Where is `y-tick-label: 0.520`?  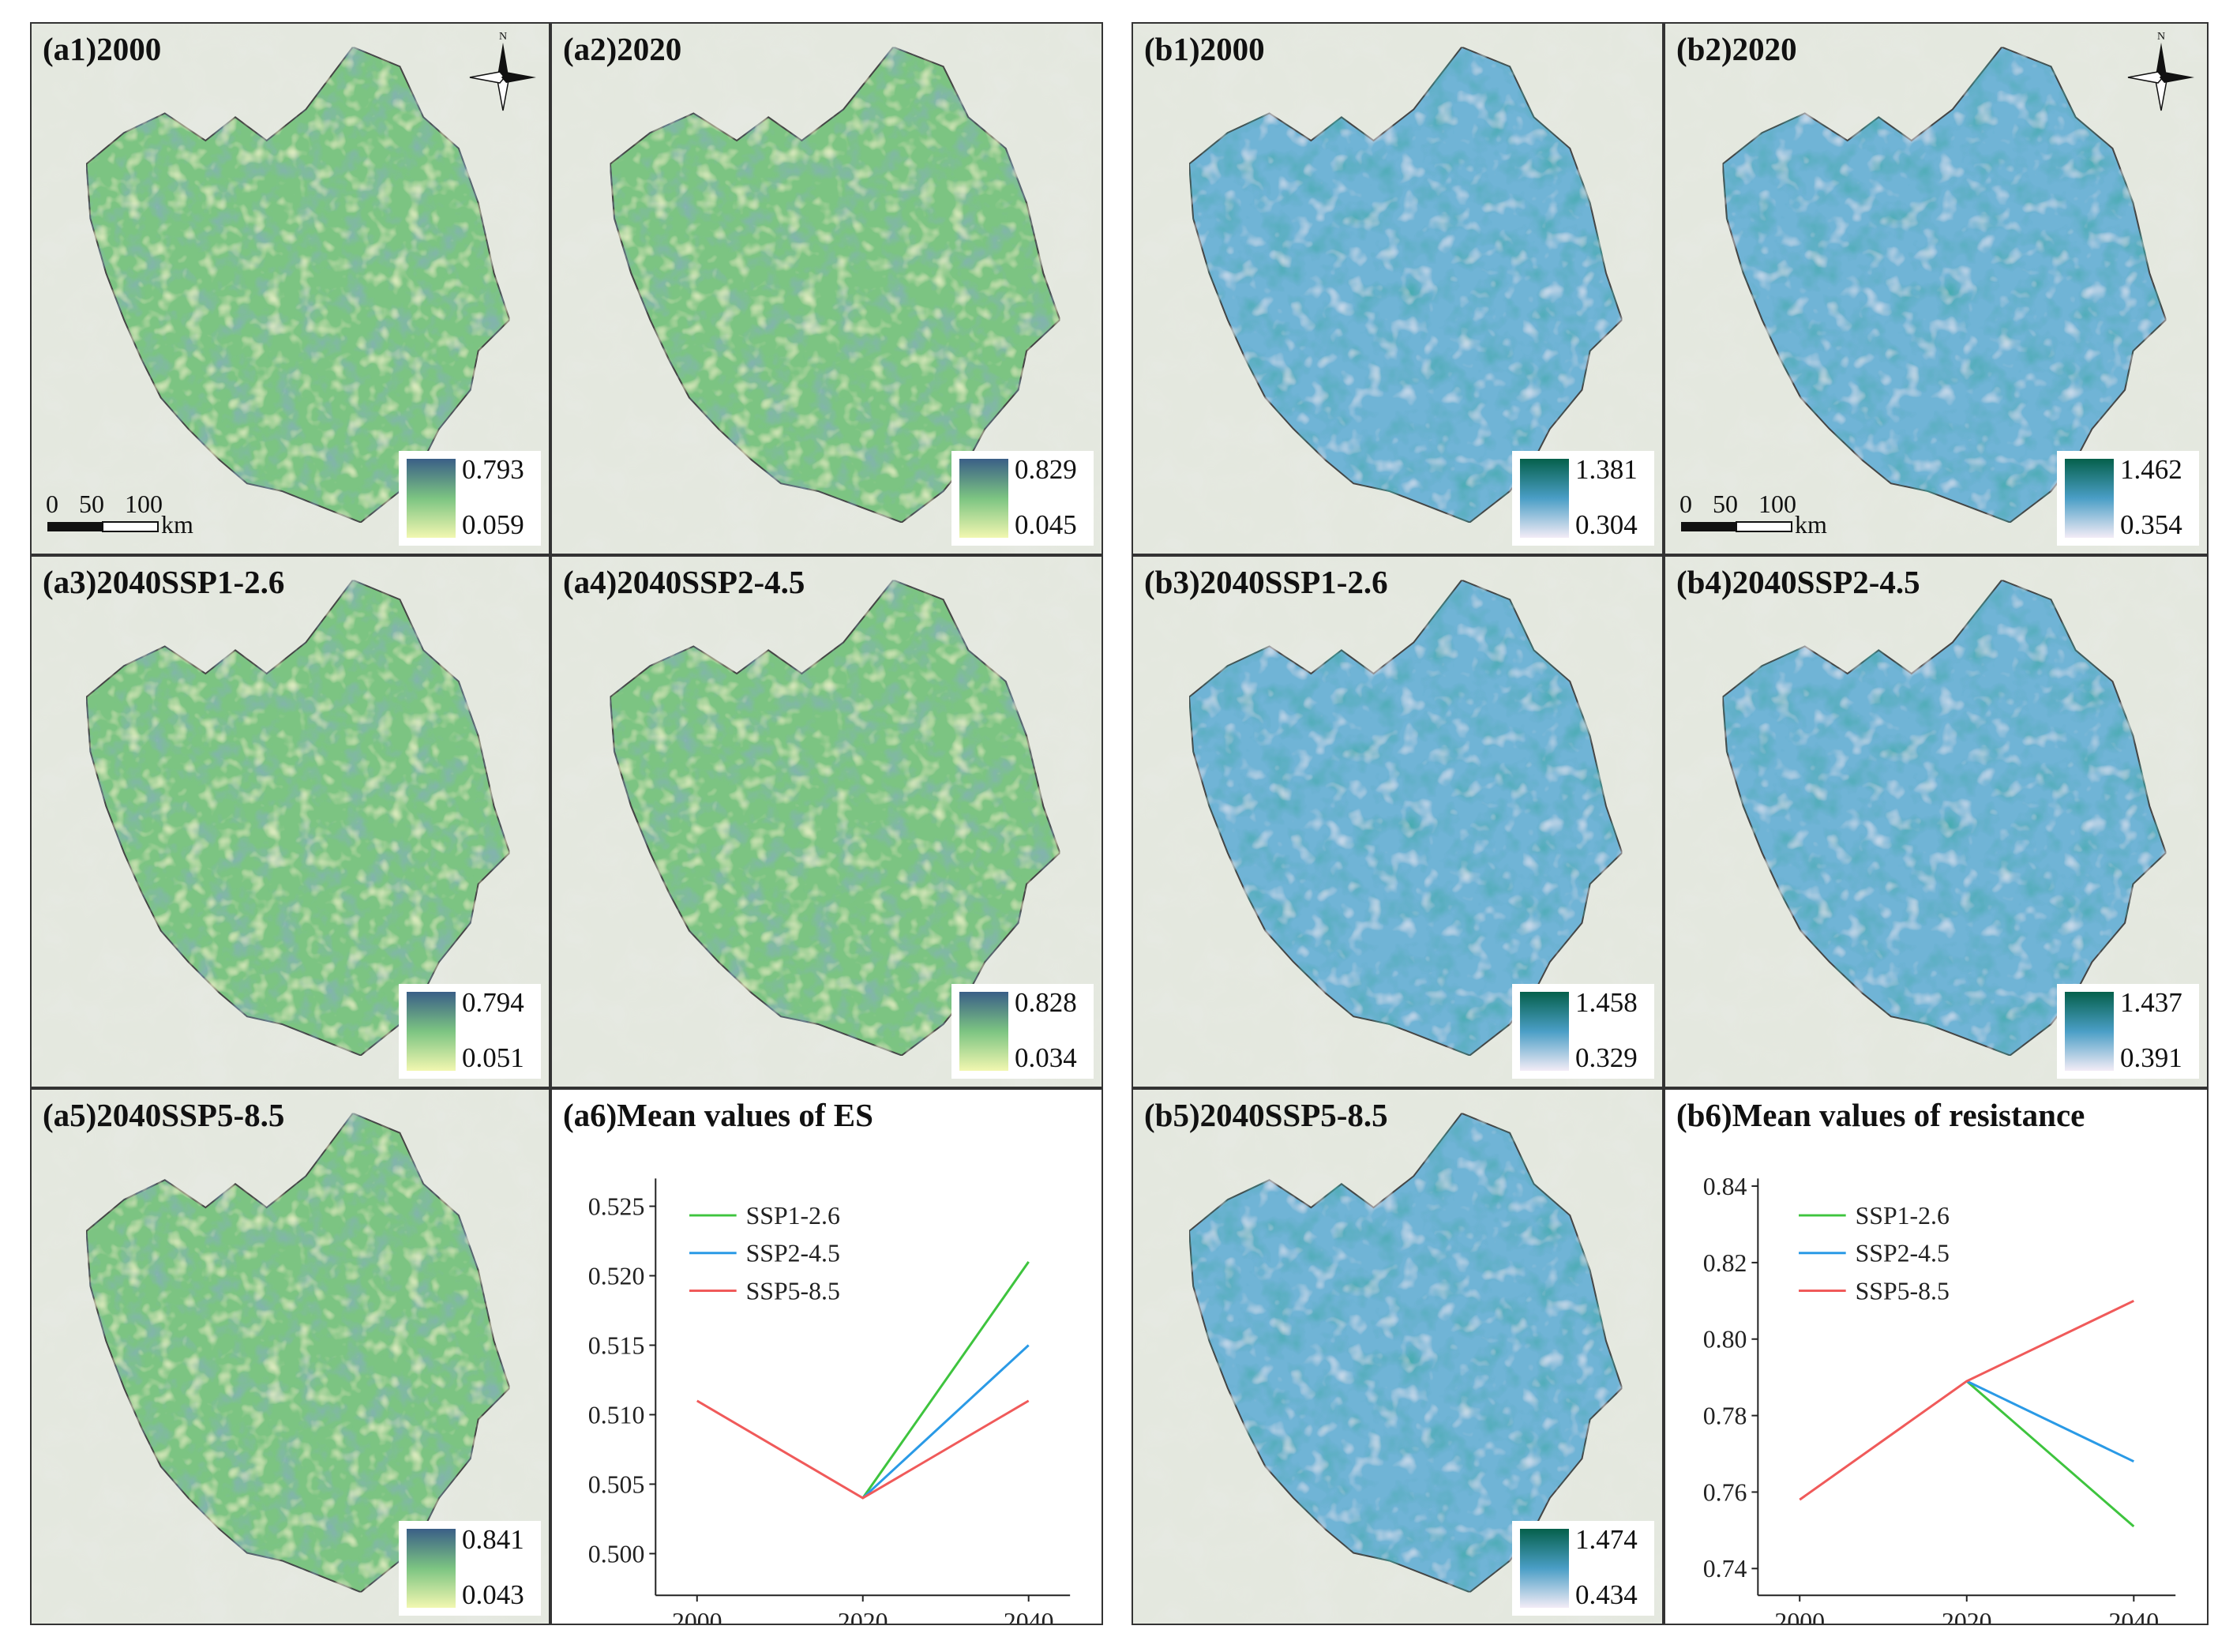
y-tick-label: 0.520 is located at coordinates (616, 1276).